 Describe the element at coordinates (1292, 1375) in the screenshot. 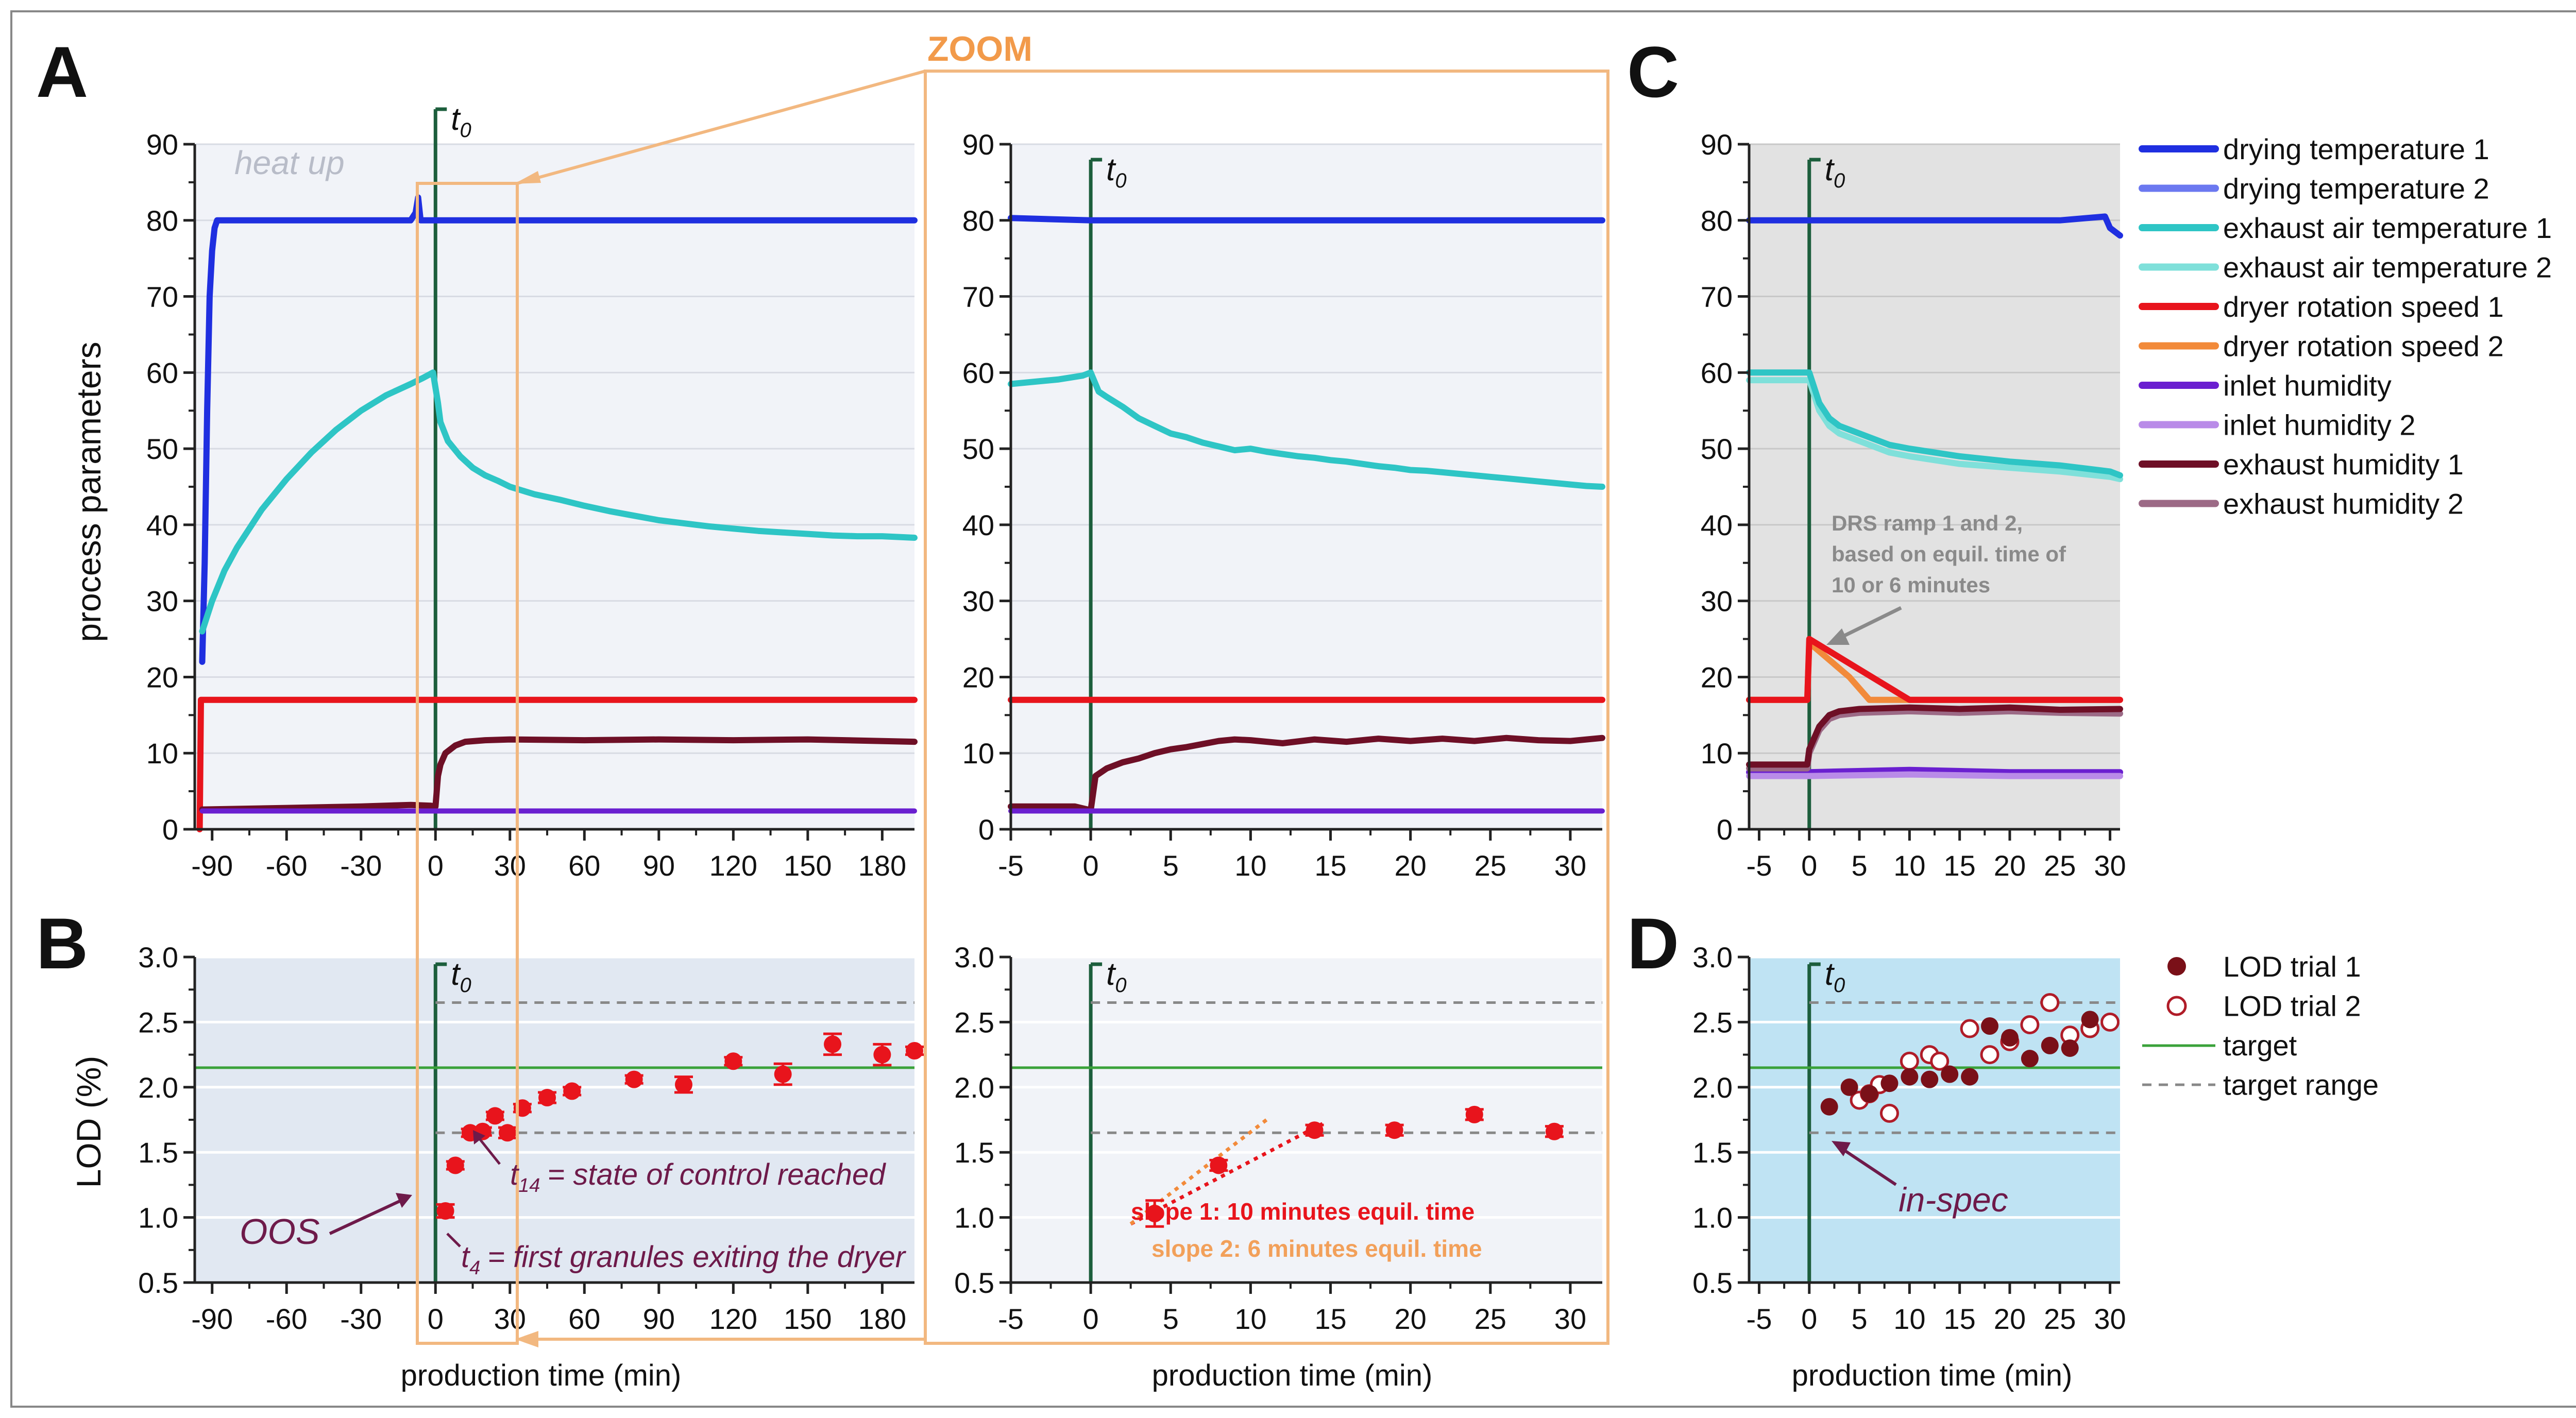

I see `panel-b-zoom-xlabel: production time (min)` at that location.